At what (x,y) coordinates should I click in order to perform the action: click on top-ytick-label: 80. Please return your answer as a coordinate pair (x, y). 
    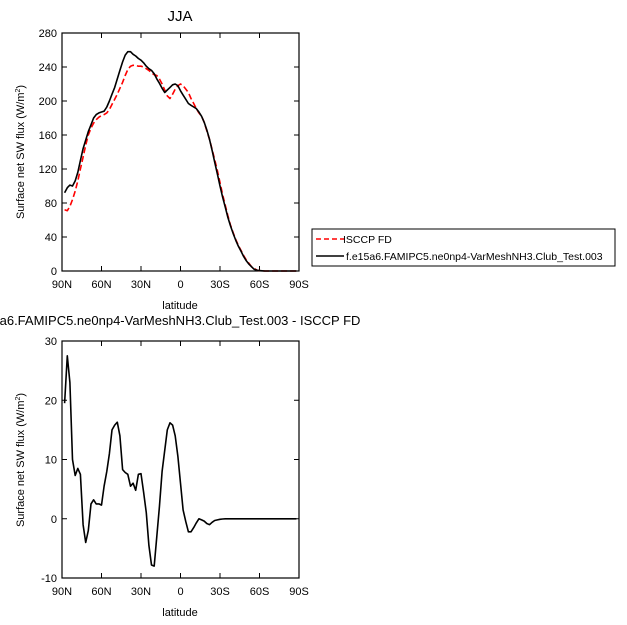
    Looking at the image, I should click on (51, 204).